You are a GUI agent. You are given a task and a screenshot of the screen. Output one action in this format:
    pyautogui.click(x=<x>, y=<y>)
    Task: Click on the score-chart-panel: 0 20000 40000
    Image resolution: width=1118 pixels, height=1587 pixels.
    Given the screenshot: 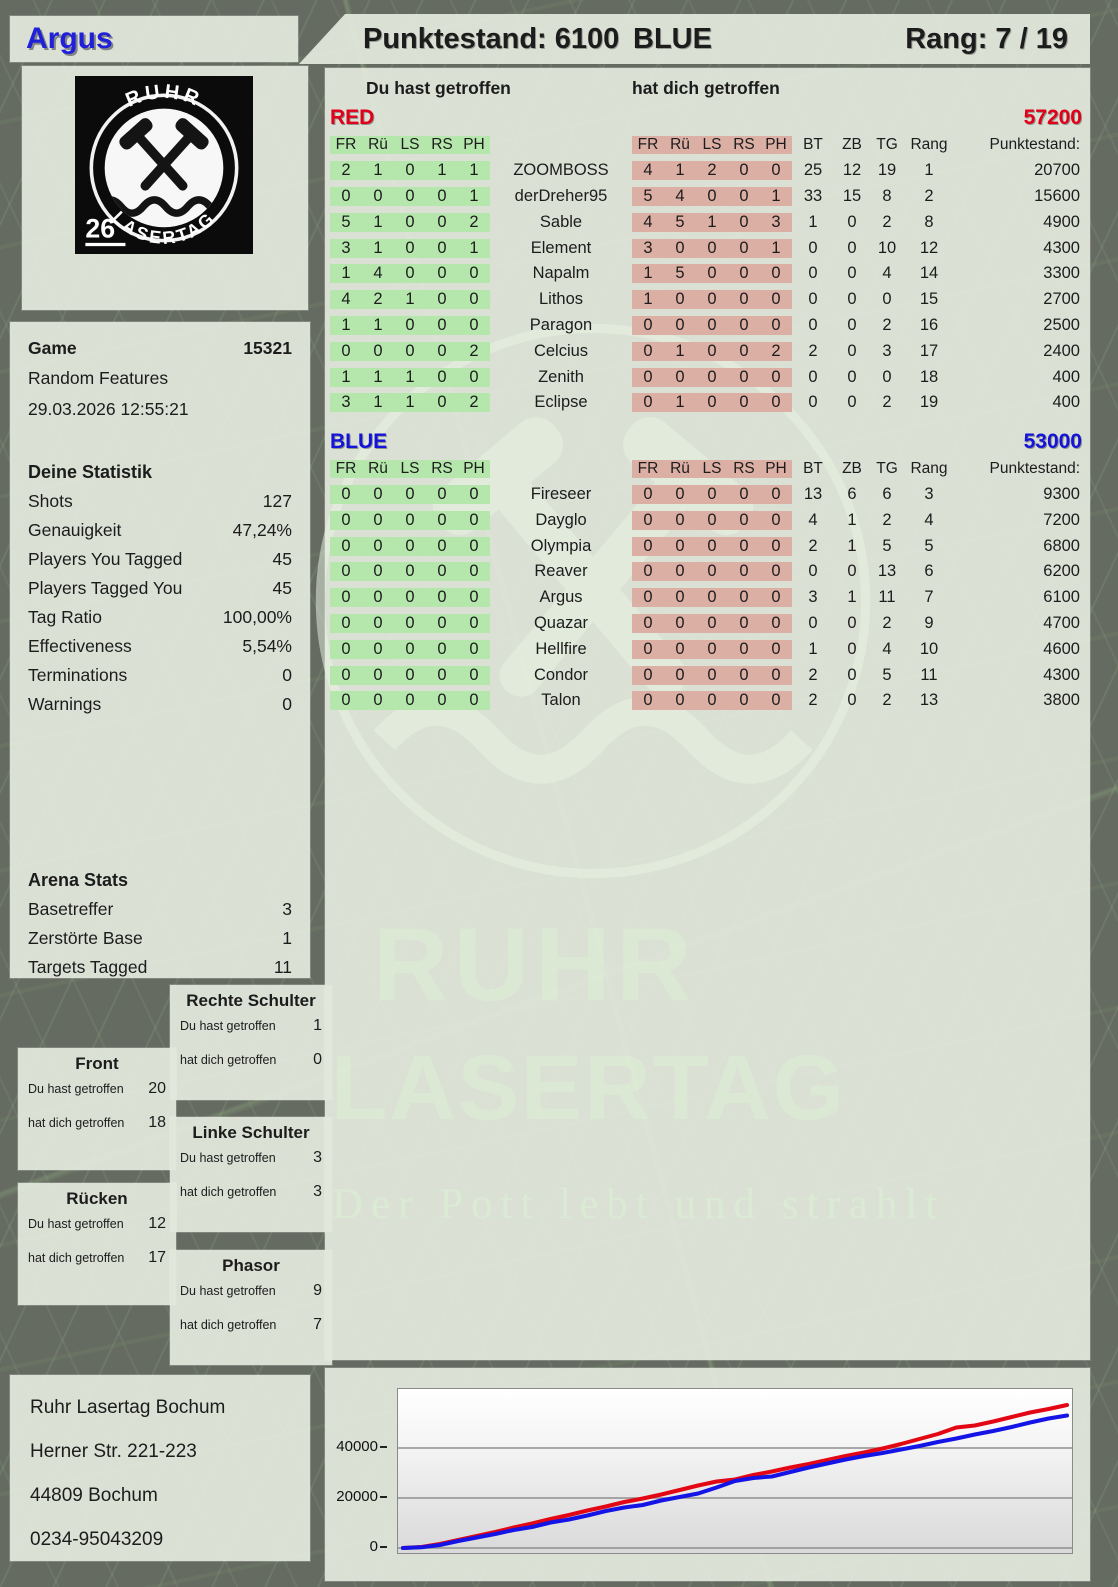 What is the action you would take?
    pyautogui.click(x=707, y=1474)
    